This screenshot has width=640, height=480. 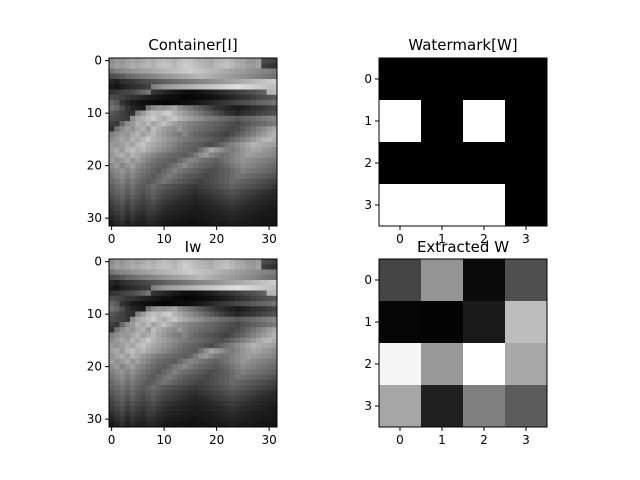 What do you see at coordinates (463, 142) in the screenshot?
I see `heatmap-cells-watermark` at bounding box center [463, 142].